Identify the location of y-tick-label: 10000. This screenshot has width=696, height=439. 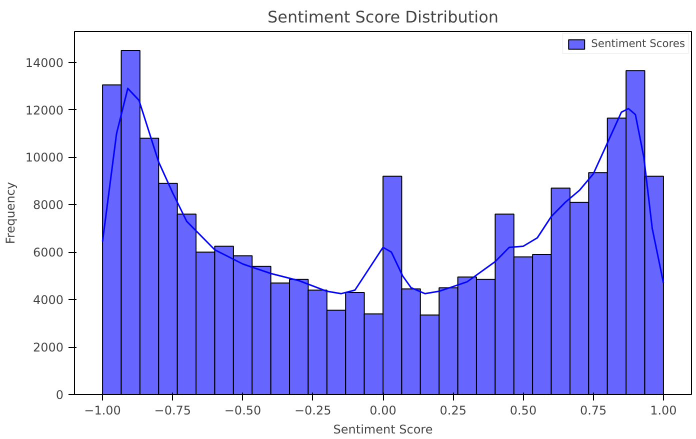
(44, 157).